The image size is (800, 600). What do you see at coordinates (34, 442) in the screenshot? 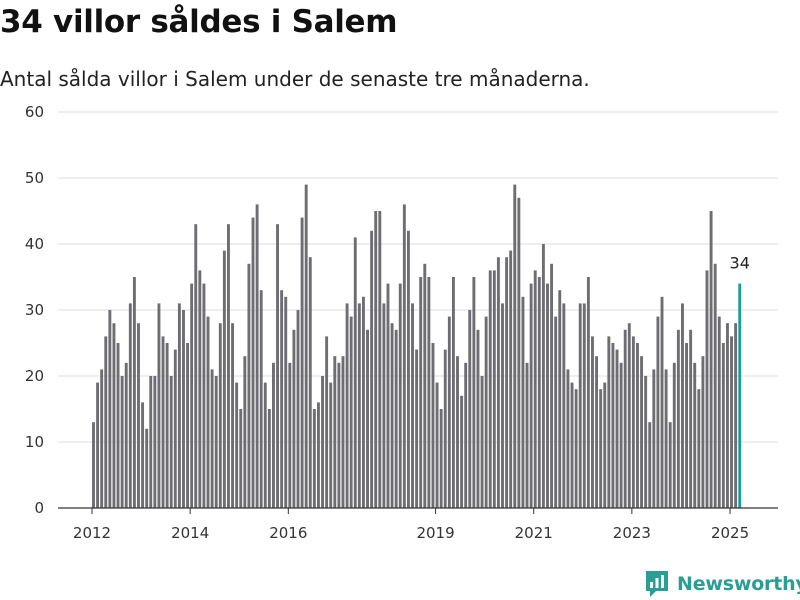
I see `y-tick-label: 10` at bounding box center [34, 442].